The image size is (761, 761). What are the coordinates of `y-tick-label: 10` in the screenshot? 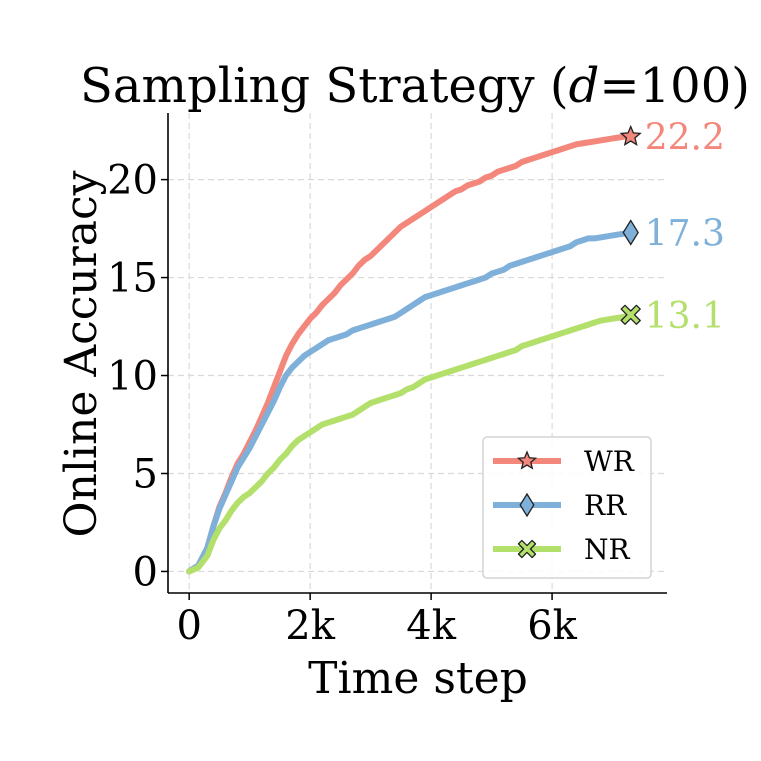 It's located at (132, 377).